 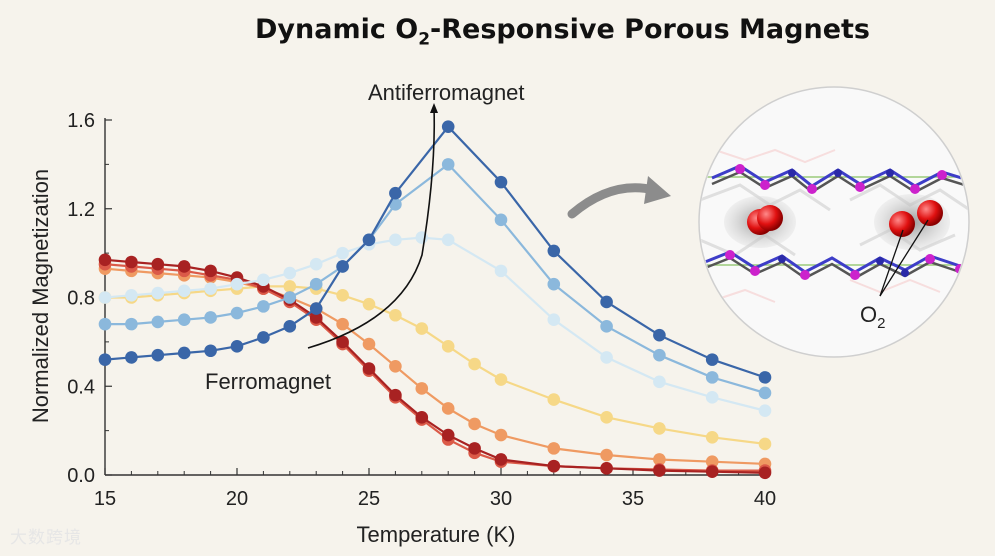 What do you see at coordinates (81, 210) in the screenshot?
I see `y-tick-label: 1.2` at bounding box center [81, 210].